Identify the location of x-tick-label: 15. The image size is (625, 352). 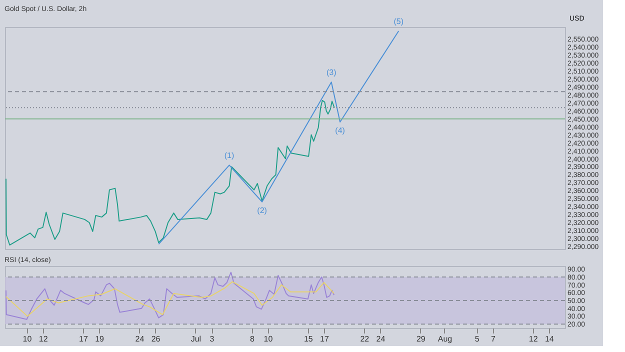
(309, 339).